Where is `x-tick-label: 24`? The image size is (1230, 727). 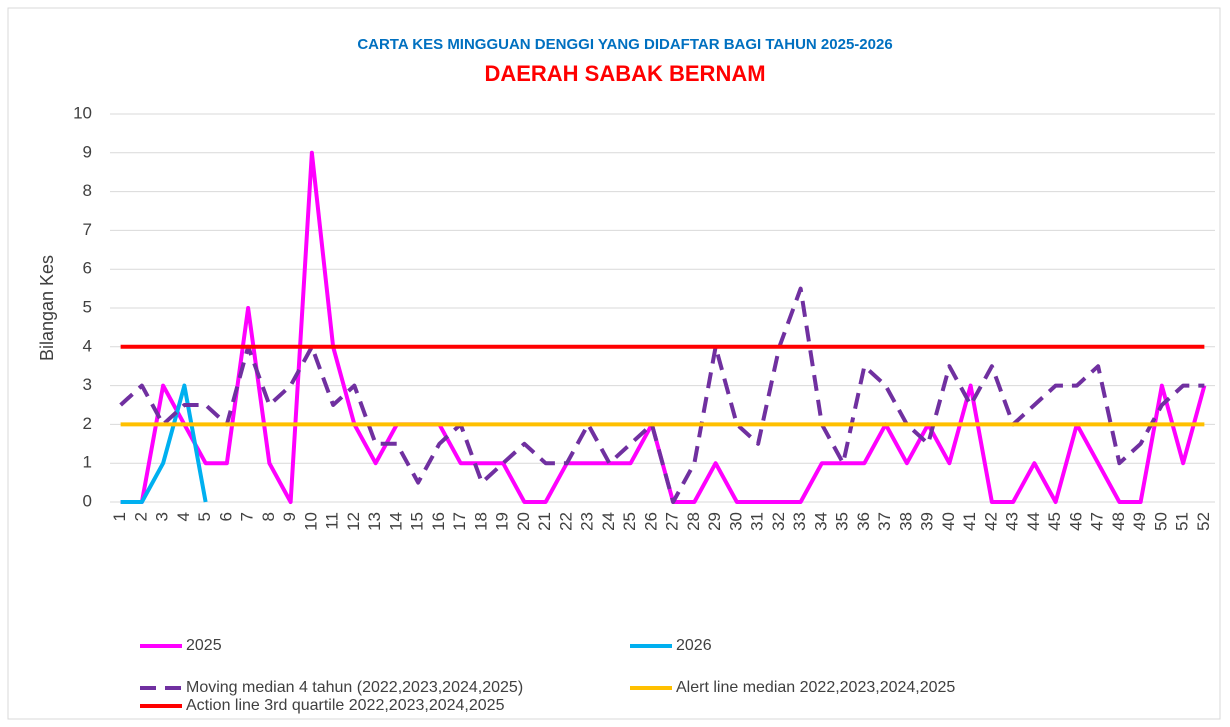 x-tick-label: 24 is located at coordinates (608, 521).